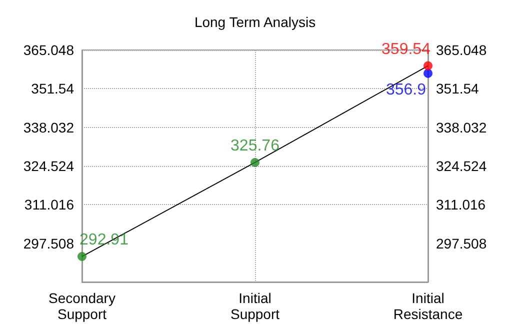 Image resolution: width=510 pixels, height=330 pixels. What do you see at coordinates (255, 22) in the screenshot?
I see `chart-title: Long Term Analysis` at bounding box center [255, 22].